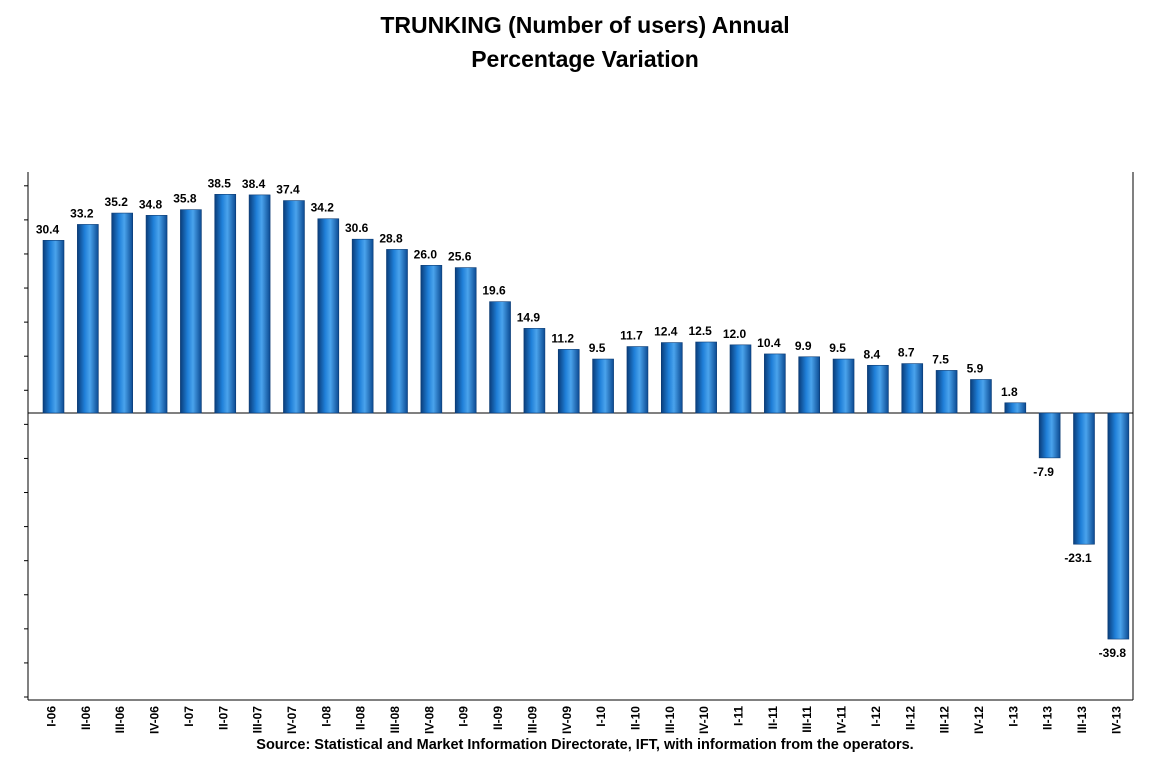 Image resolution: width=1150 pixels, height=765 pixels. I want to click on x-tick-label: III-11, so click(807, 719).